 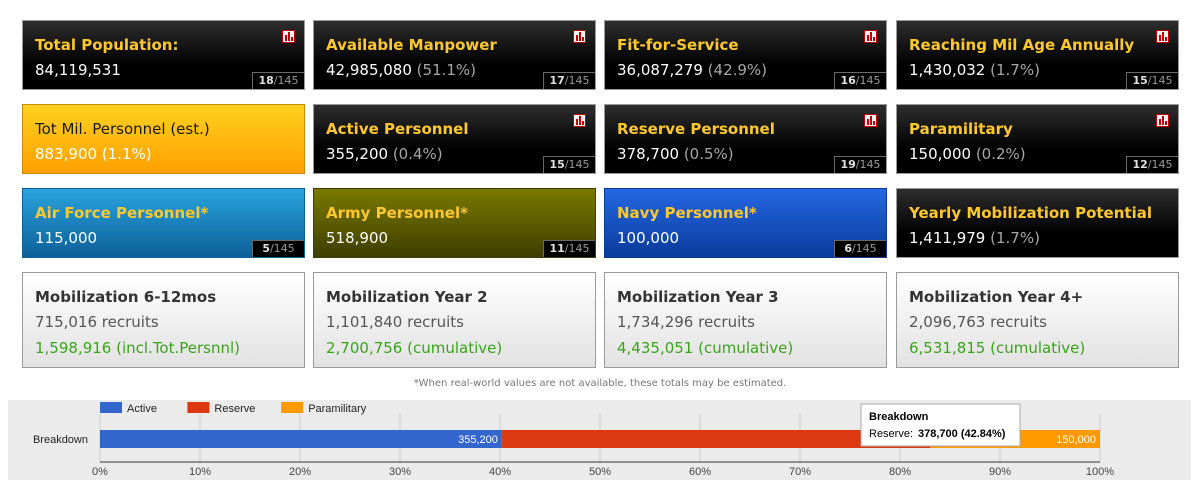 I want to click on card-reserve-personnel: Reserve Personnel 378,700 (0.5%) 19/145, so click(x=745, y=139).